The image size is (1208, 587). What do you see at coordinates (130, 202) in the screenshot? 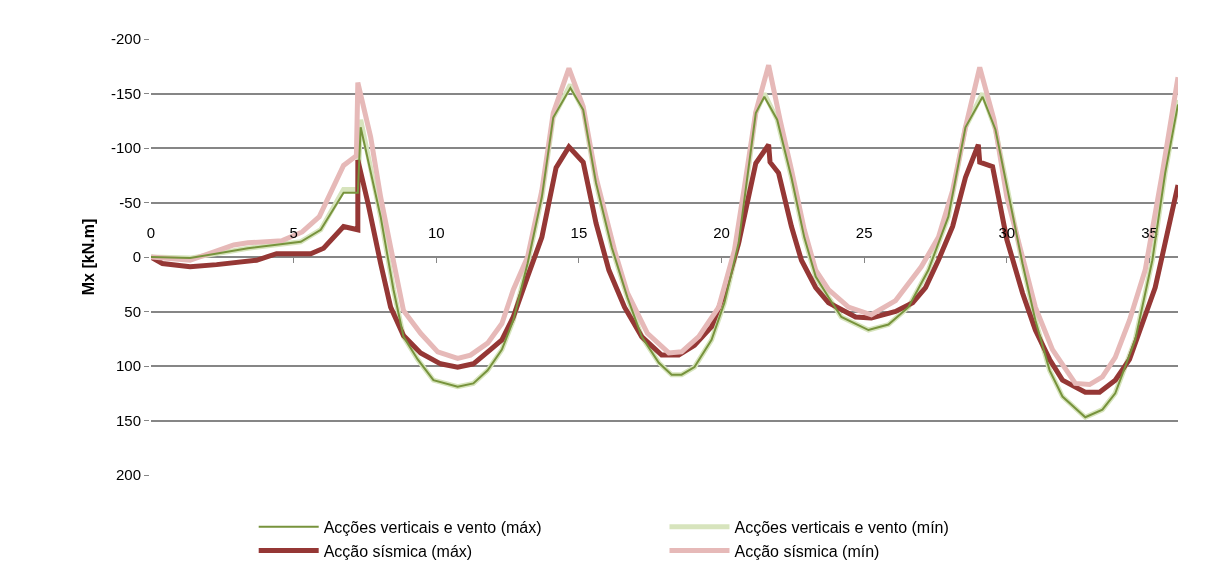
I see `y-tick-label: -50` at bounding box center [130, 202].